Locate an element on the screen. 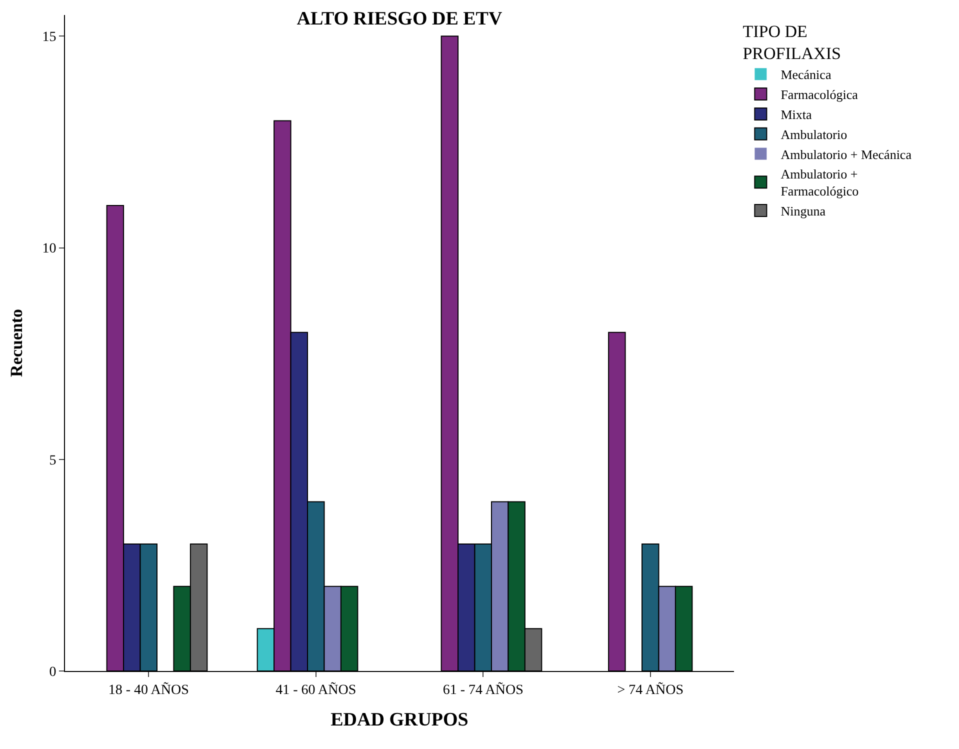 This screenshot has width=959, height=749. x-tick-label: 18 - 40 AÑOS is located at coordinates (148, 690).